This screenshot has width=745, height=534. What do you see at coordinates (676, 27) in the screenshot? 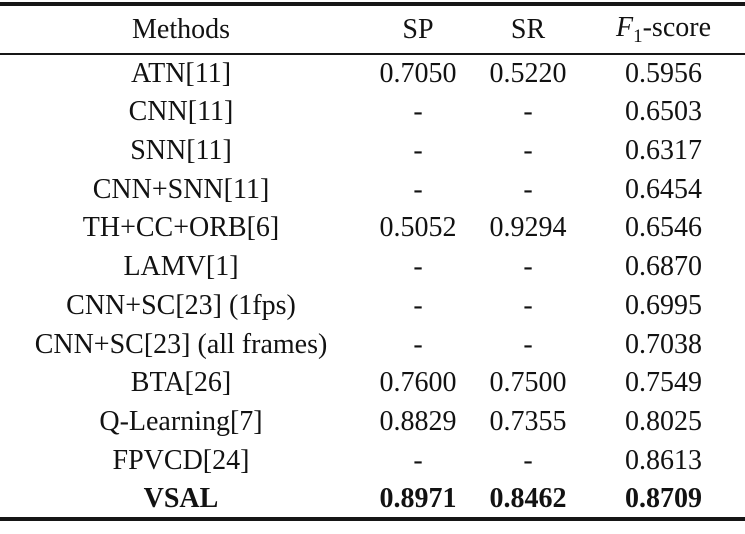
I see `f1-suffix: -score` at bounding box center [676, 27].